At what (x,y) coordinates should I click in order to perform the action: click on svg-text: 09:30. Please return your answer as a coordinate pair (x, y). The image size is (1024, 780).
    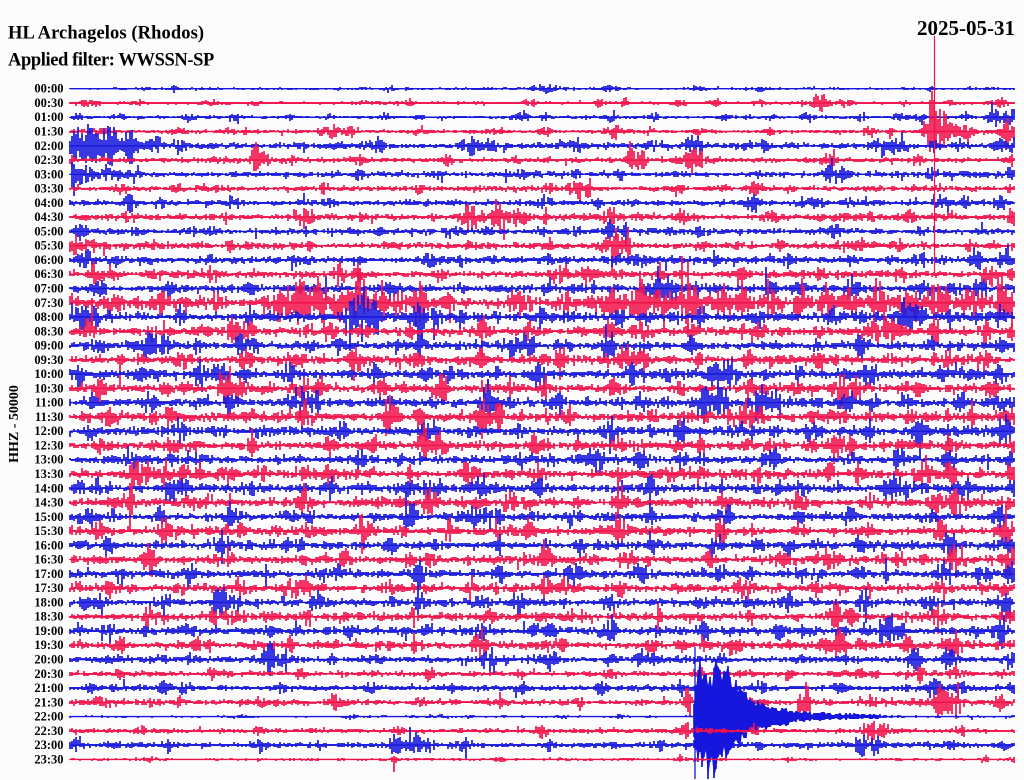
    Looking at the image, I should click on (48, 360).